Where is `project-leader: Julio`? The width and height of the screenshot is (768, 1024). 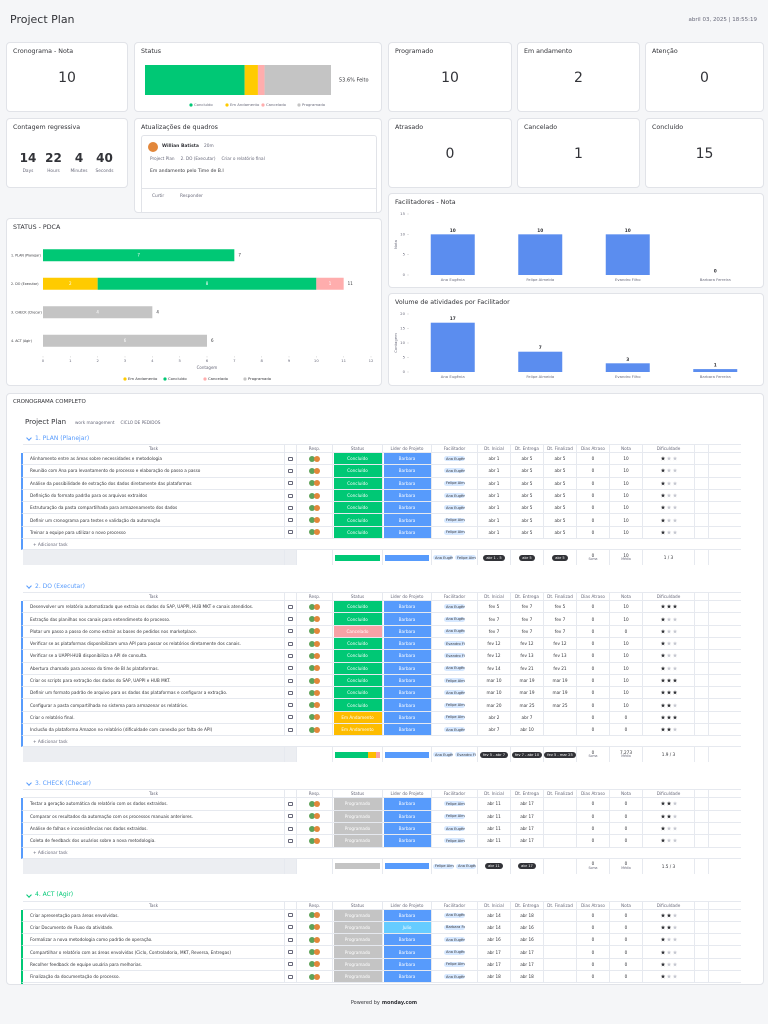
project-leader: Julio is located at coordinates (407, 927).